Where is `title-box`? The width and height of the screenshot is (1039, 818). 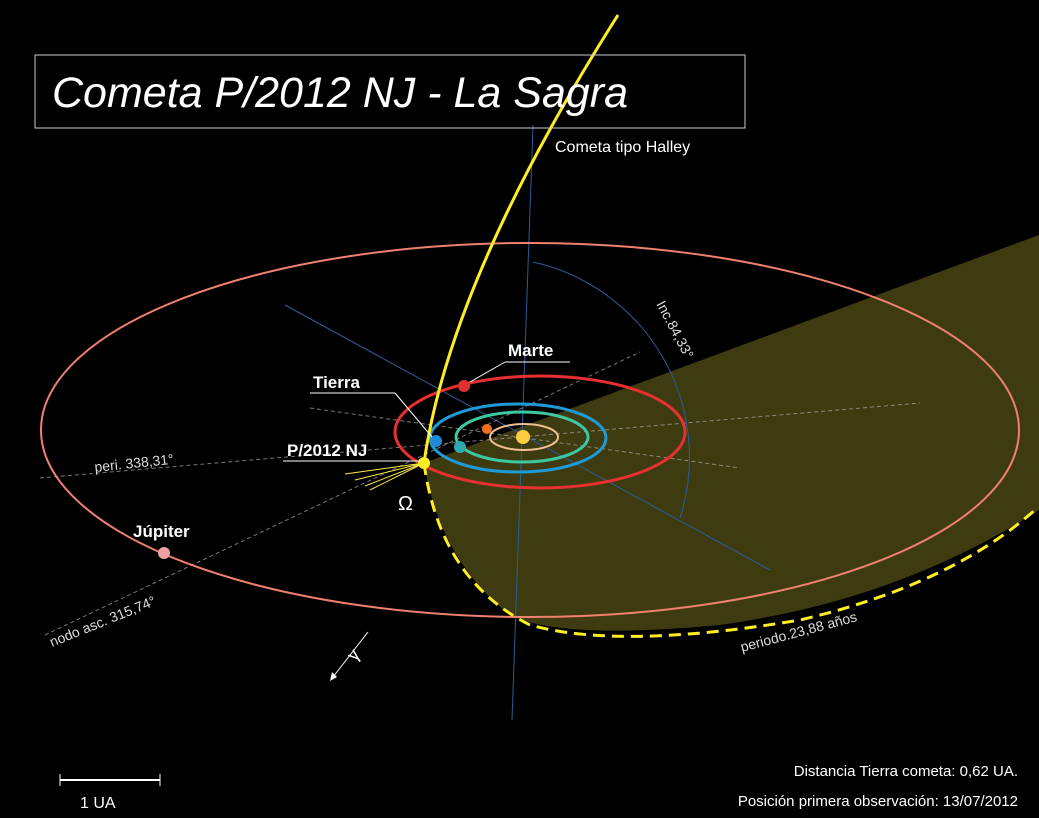
title-box is located at coordinates (390, 91).